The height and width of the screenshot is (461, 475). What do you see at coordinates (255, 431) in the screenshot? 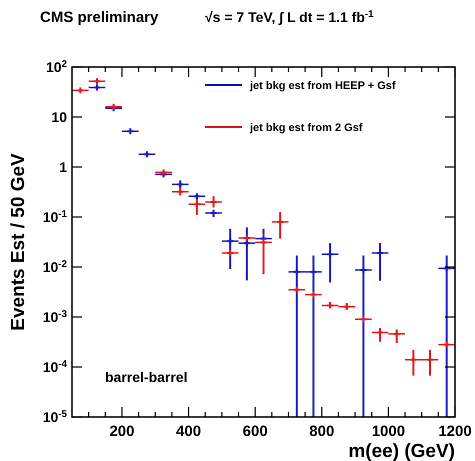
I see `x-tick-label: 600` at bounding box center [255, 431].